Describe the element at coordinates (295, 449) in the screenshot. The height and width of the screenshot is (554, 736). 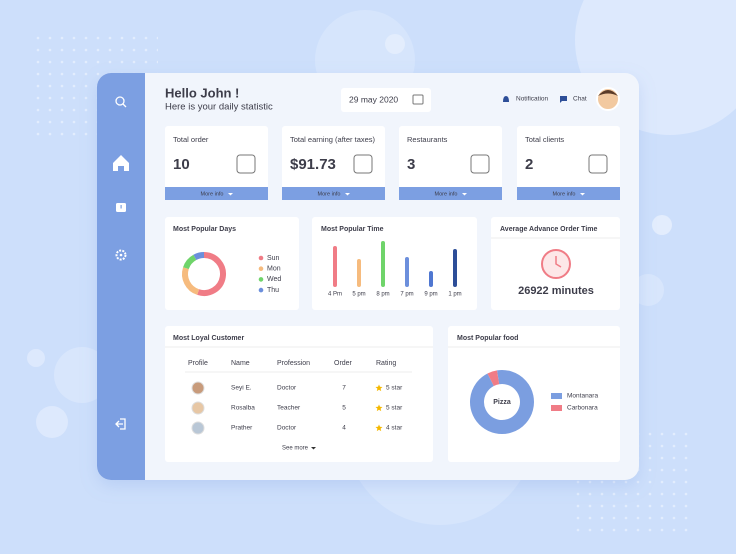
I see `see-more-link: See more` at that location.